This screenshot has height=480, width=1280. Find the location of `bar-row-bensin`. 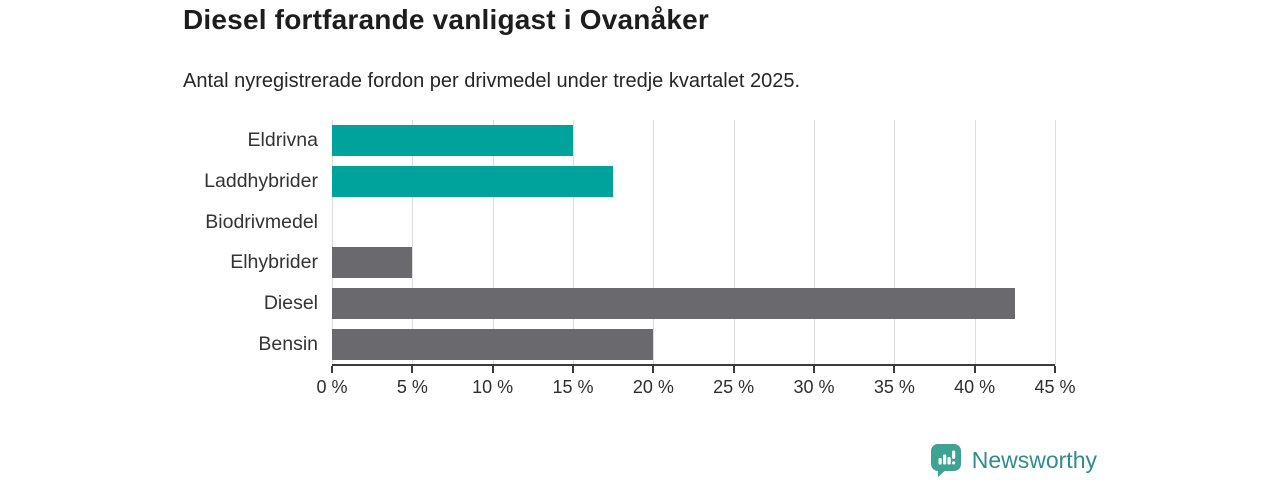

bar-row-bensin is located at coordinates (693, 344).